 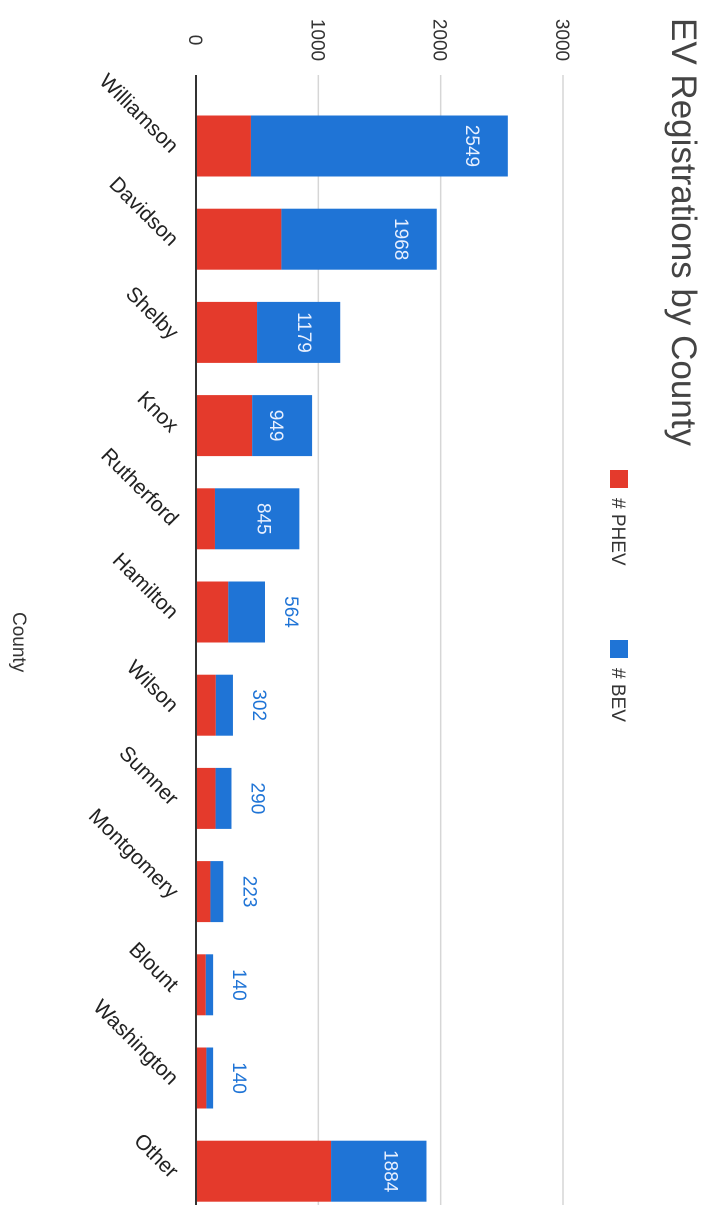 I want to click on data-label: 1968, so click(x=400, y=239).